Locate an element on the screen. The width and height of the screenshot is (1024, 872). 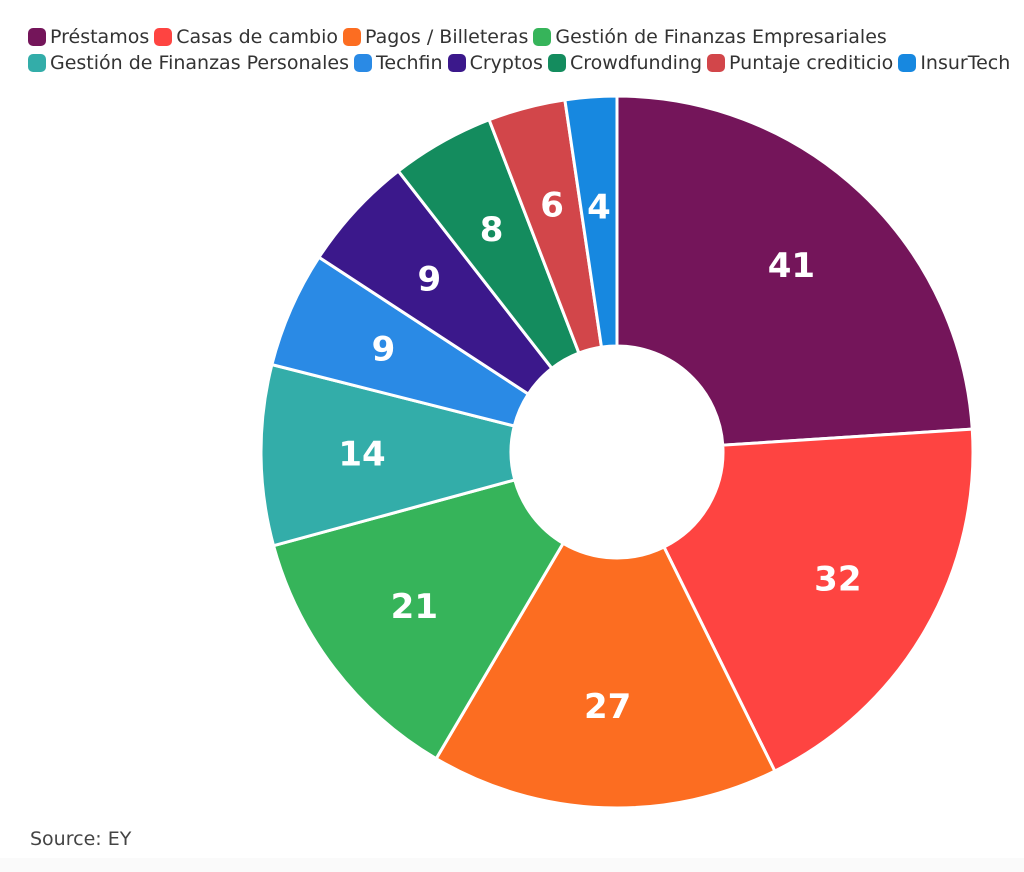
slice-prestamos is located at coordinates (794, 270).